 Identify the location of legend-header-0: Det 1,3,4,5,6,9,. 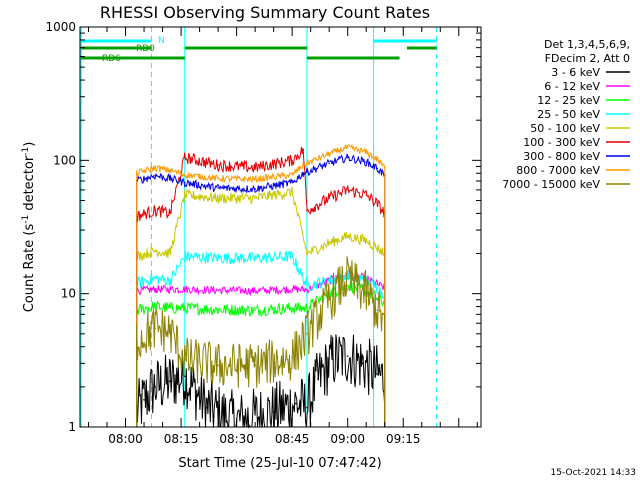
(587, 44).